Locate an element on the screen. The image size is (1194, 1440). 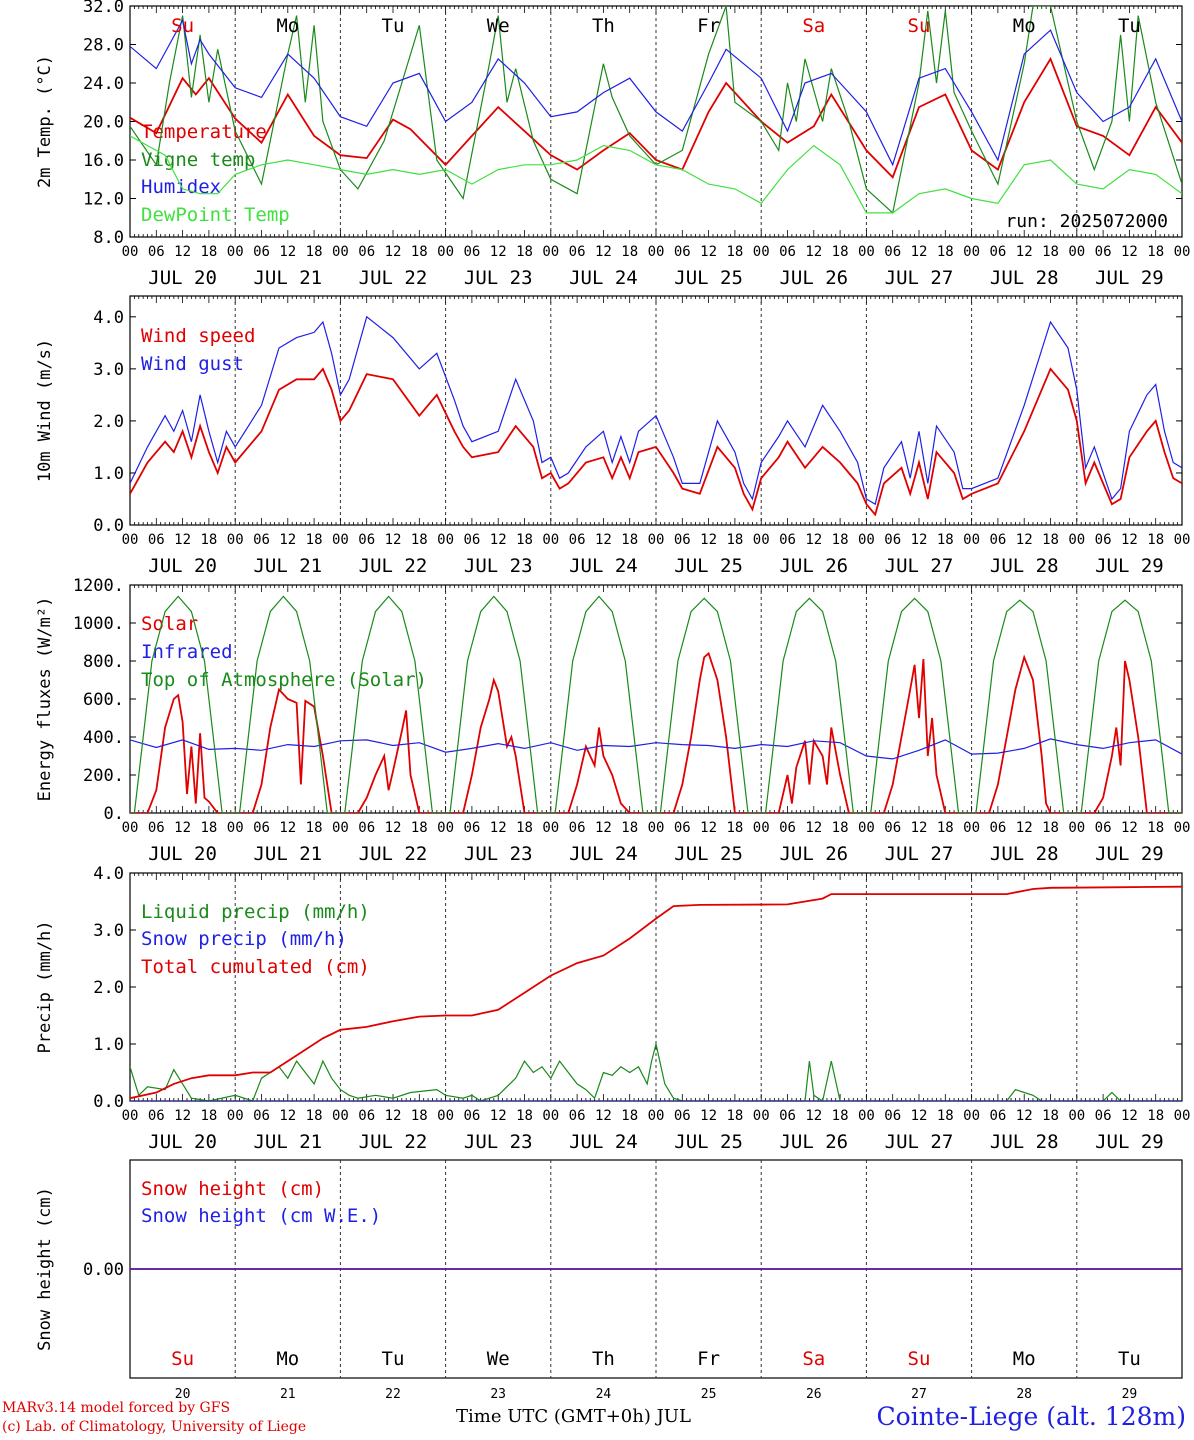
legend-entry: Wind gust is located at coordinates (192, 364).